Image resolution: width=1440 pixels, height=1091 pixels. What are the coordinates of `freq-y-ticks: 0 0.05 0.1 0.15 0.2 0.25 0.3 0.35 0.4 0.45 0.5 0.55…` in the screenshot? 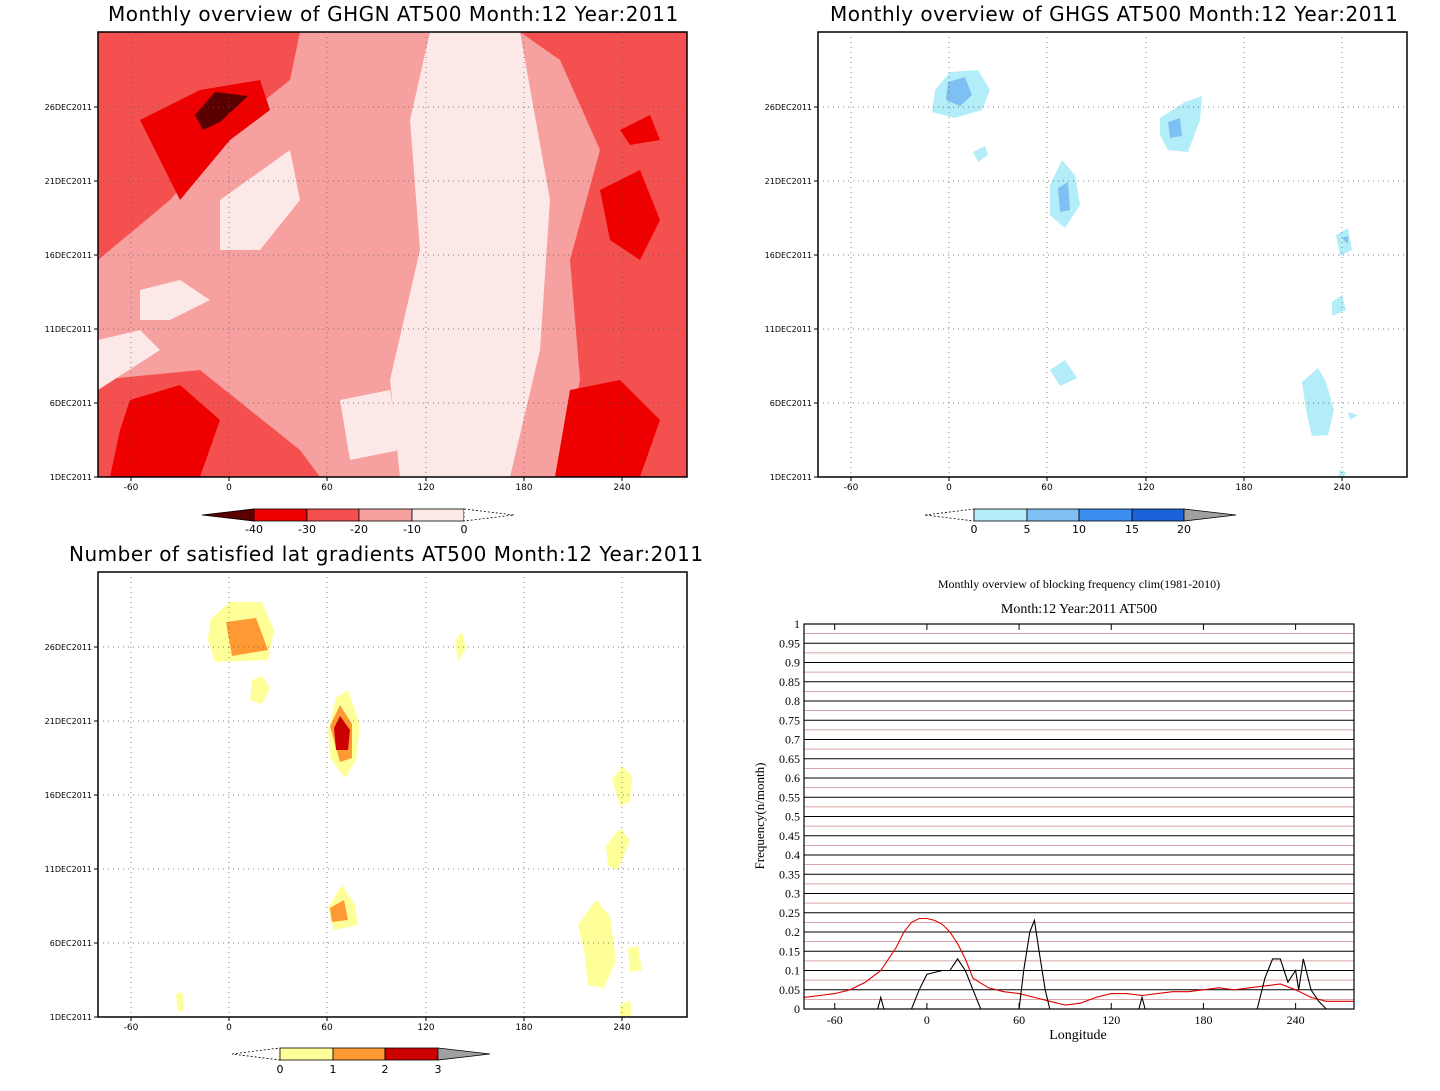 It's located at (789, 816).